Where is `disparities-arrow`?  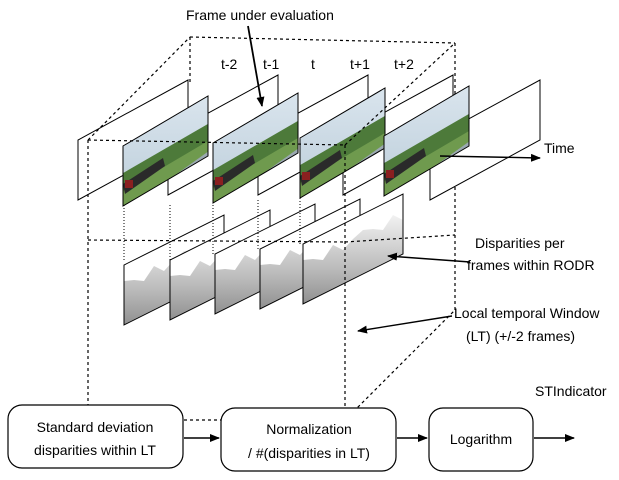
disparities-arrow is located at coordinates (429, 257).